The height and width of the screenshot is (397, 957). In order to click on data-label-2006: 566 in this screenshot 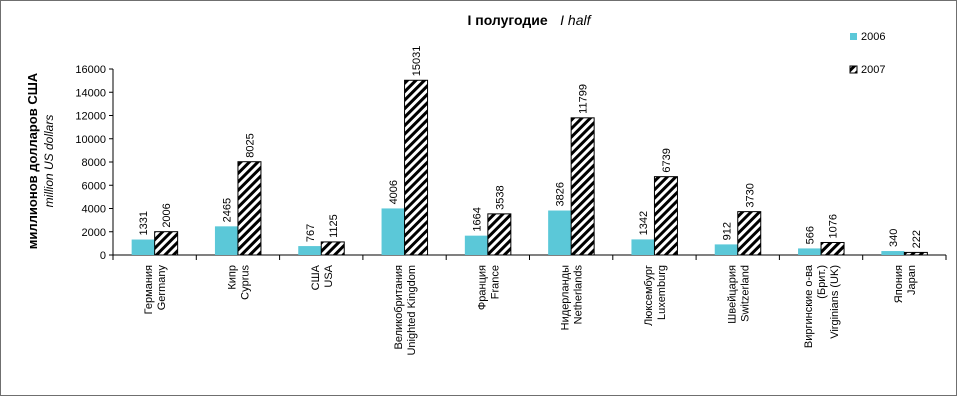, I will do `click(811, 235)`.